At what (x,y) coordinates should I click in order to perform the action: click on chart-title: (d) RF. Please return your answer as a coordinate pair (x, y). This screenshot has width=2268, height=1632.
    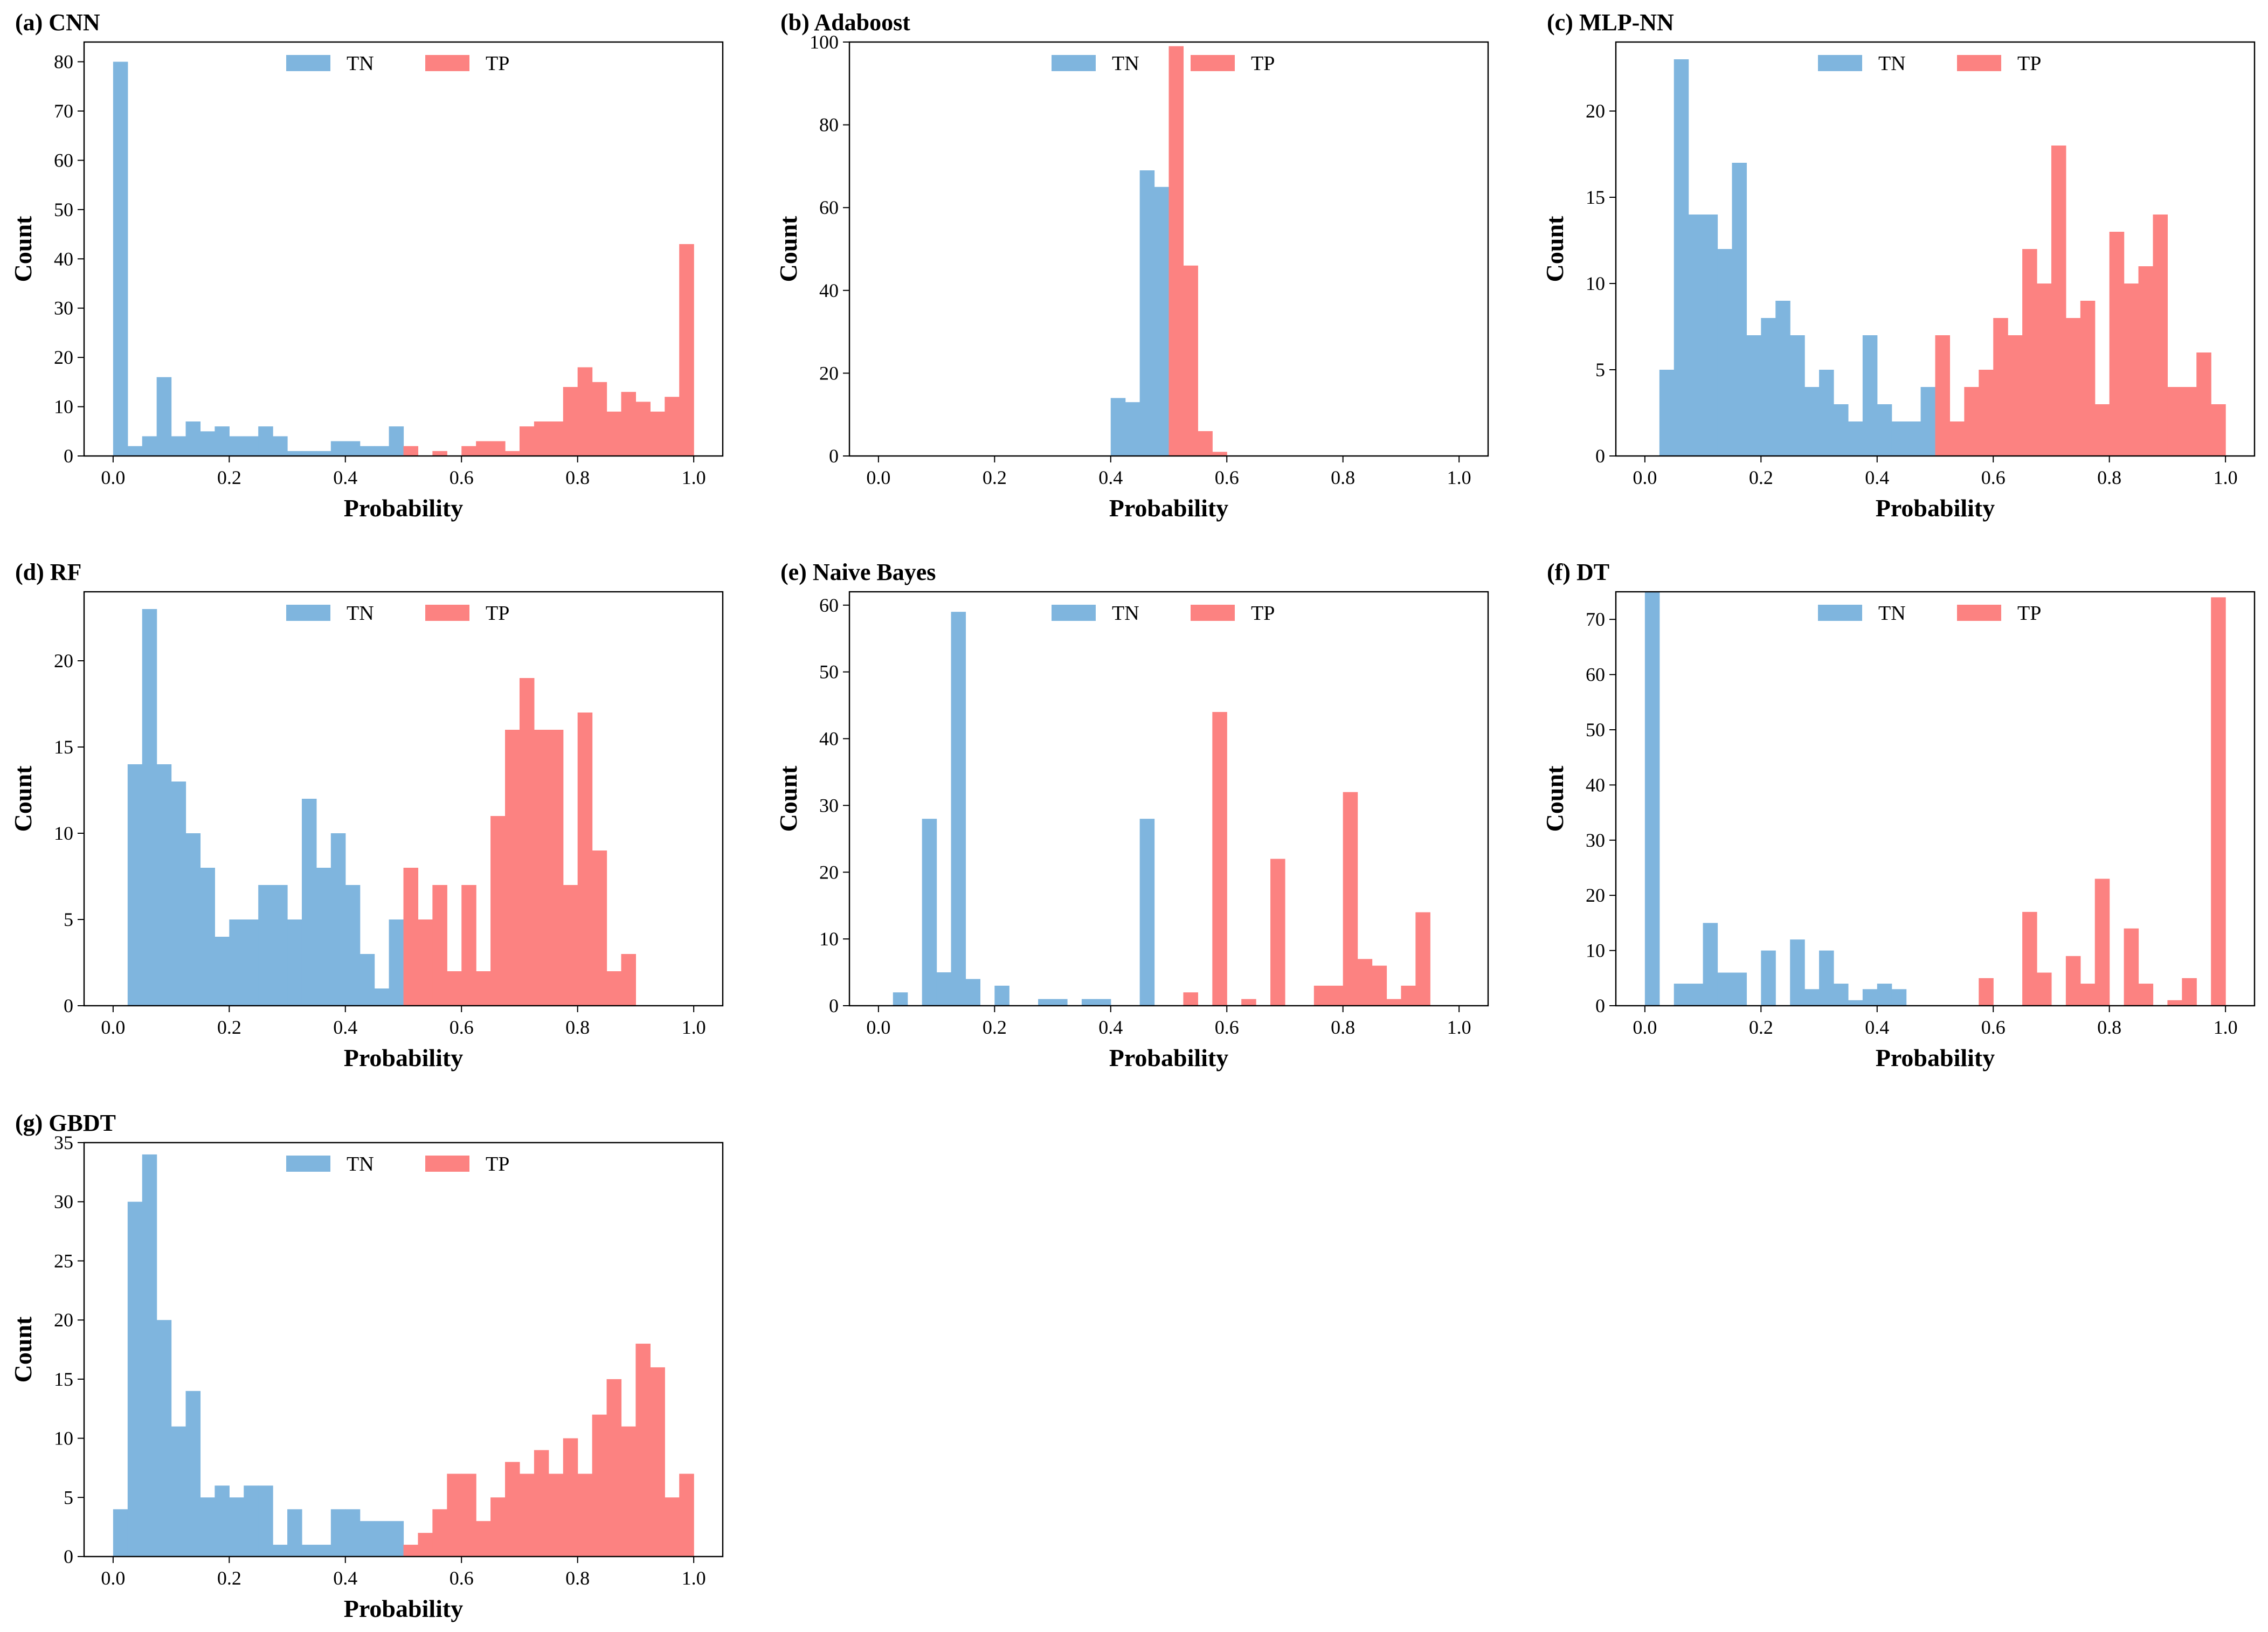
    Looking at the image, I should click on (48, 572).